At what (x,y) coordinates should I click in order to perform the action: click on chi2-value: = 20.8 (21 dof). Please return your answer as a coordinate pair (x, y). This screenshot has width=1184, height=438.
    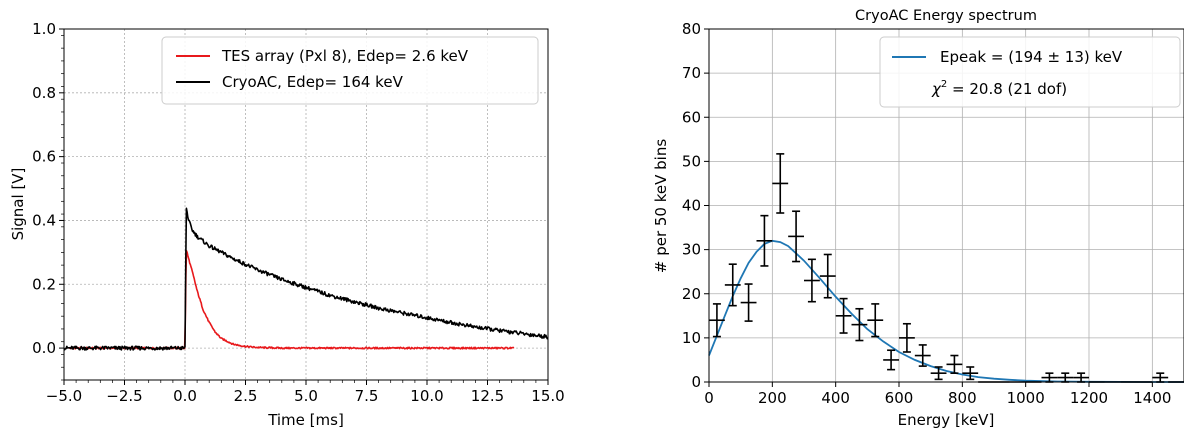
    Looking at the image, I should click on (1007, 89).